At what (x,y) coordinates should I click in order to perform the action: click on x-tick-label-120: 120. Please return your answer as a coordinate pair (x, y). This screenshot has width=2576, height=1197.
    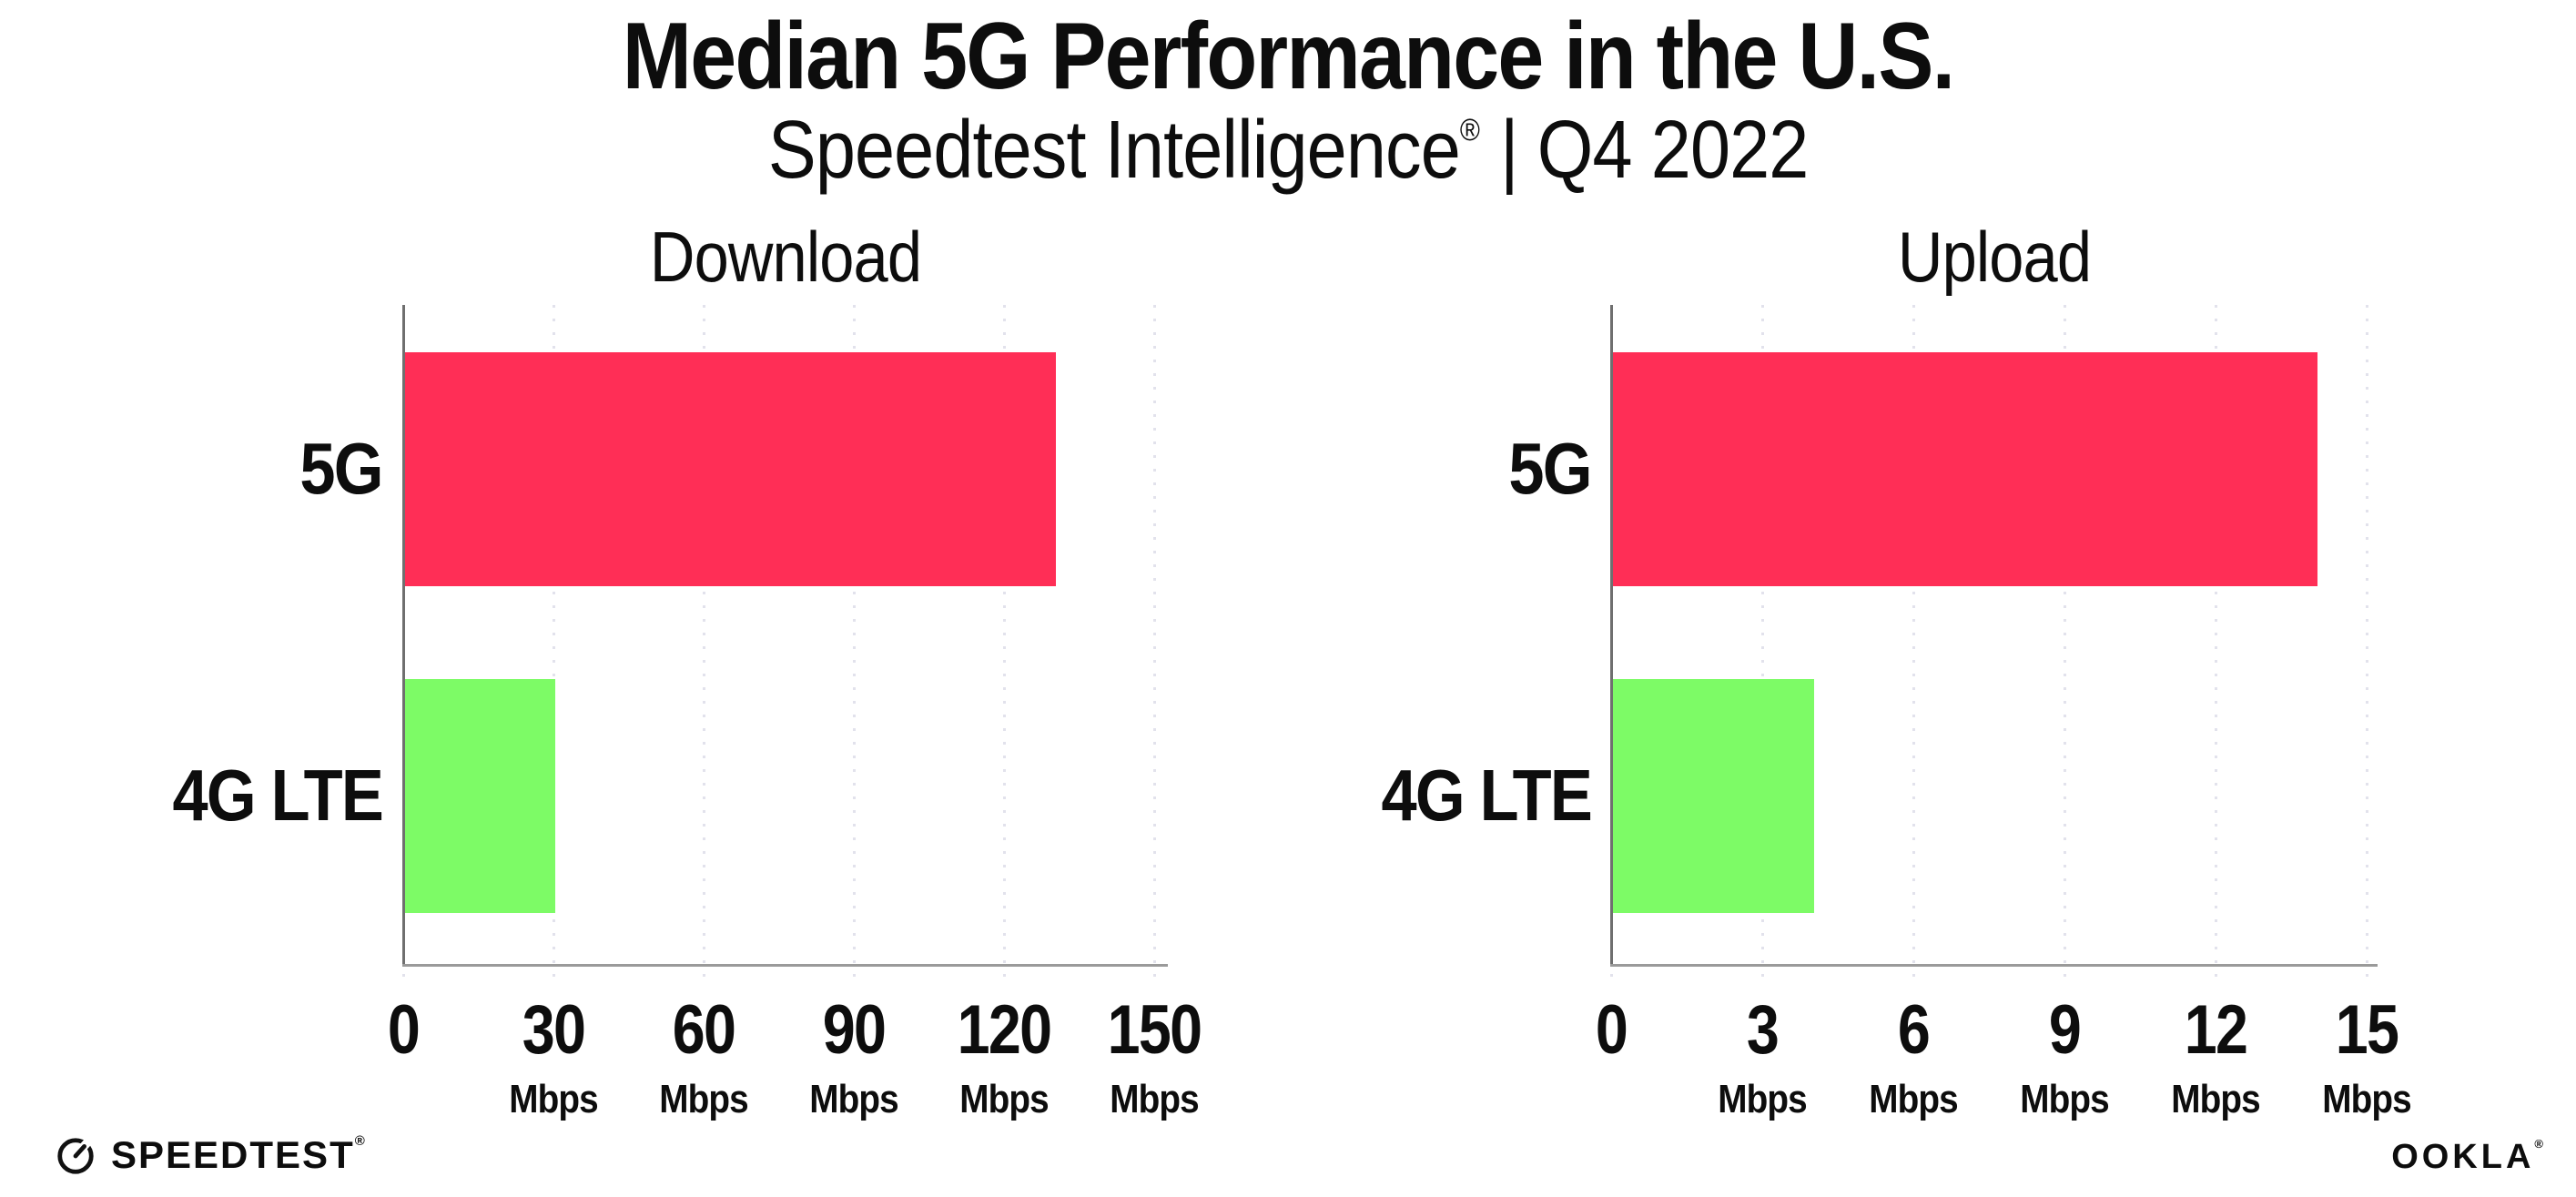
    Looking at the image, I should click on (1005, 1030).